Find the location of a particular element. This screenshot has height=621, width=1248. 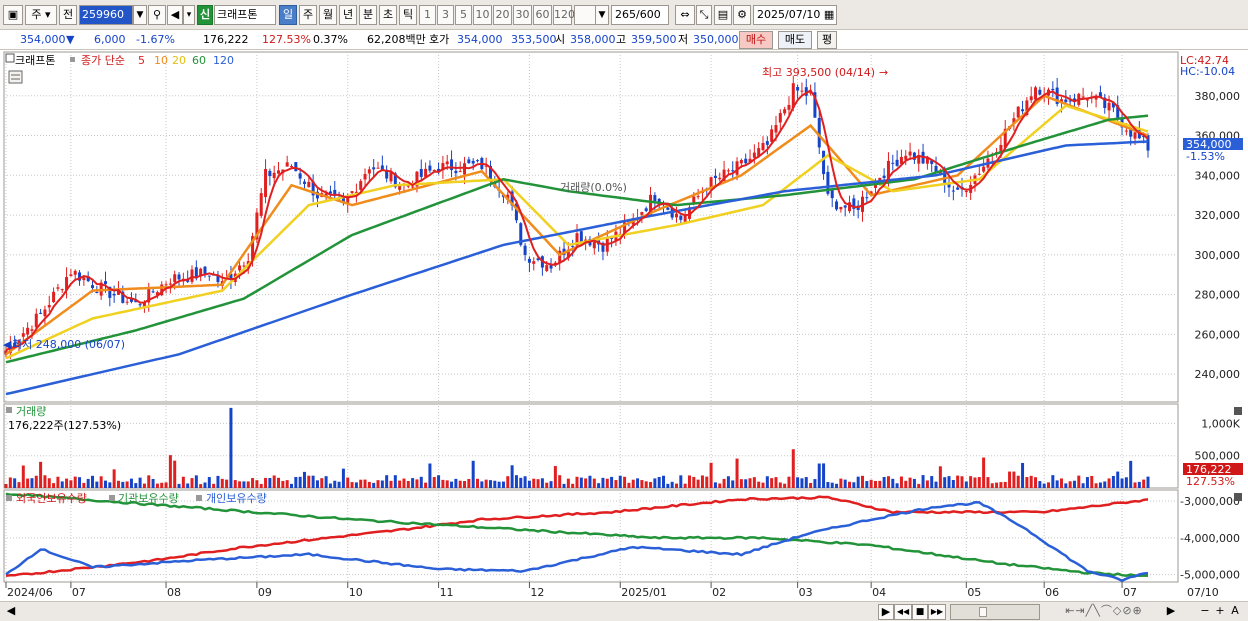

price-tick-label: 380,000 is located at coordinates (1218, 96).